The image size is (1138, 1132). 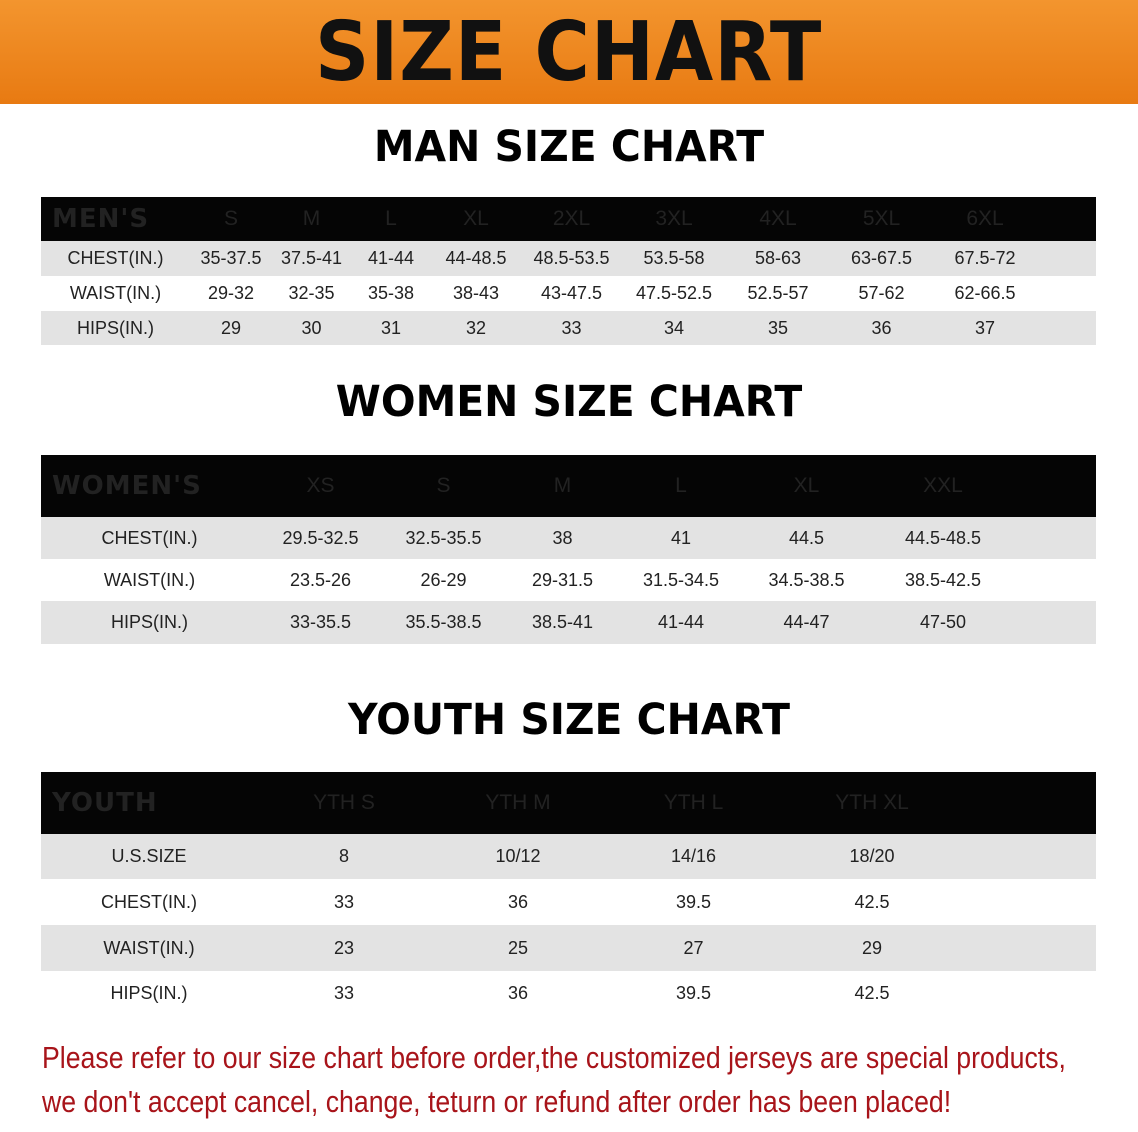 What do you see at coordinates (569, 147) in the screenshot?
I see `men-section-title: MAN SIZE CHART` at bounding box center [569, 147].